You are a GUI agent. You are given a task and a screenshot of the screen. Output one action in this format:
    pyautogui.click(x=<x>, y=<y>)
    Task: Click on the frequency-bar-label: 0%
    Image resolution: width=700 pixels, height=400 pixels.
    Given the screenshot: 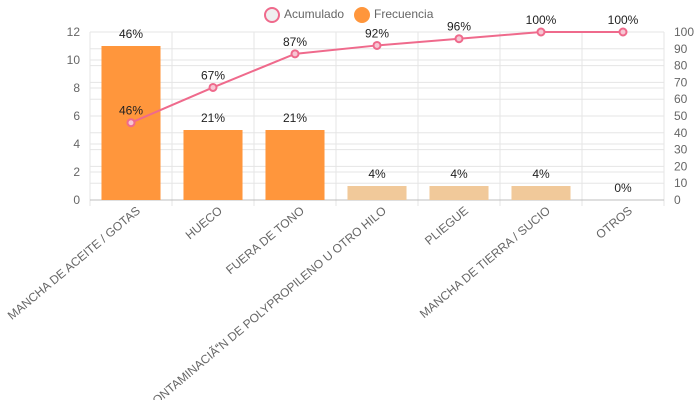 What is the action you would take?
    pyautogui.click(x=623, y=188)
    